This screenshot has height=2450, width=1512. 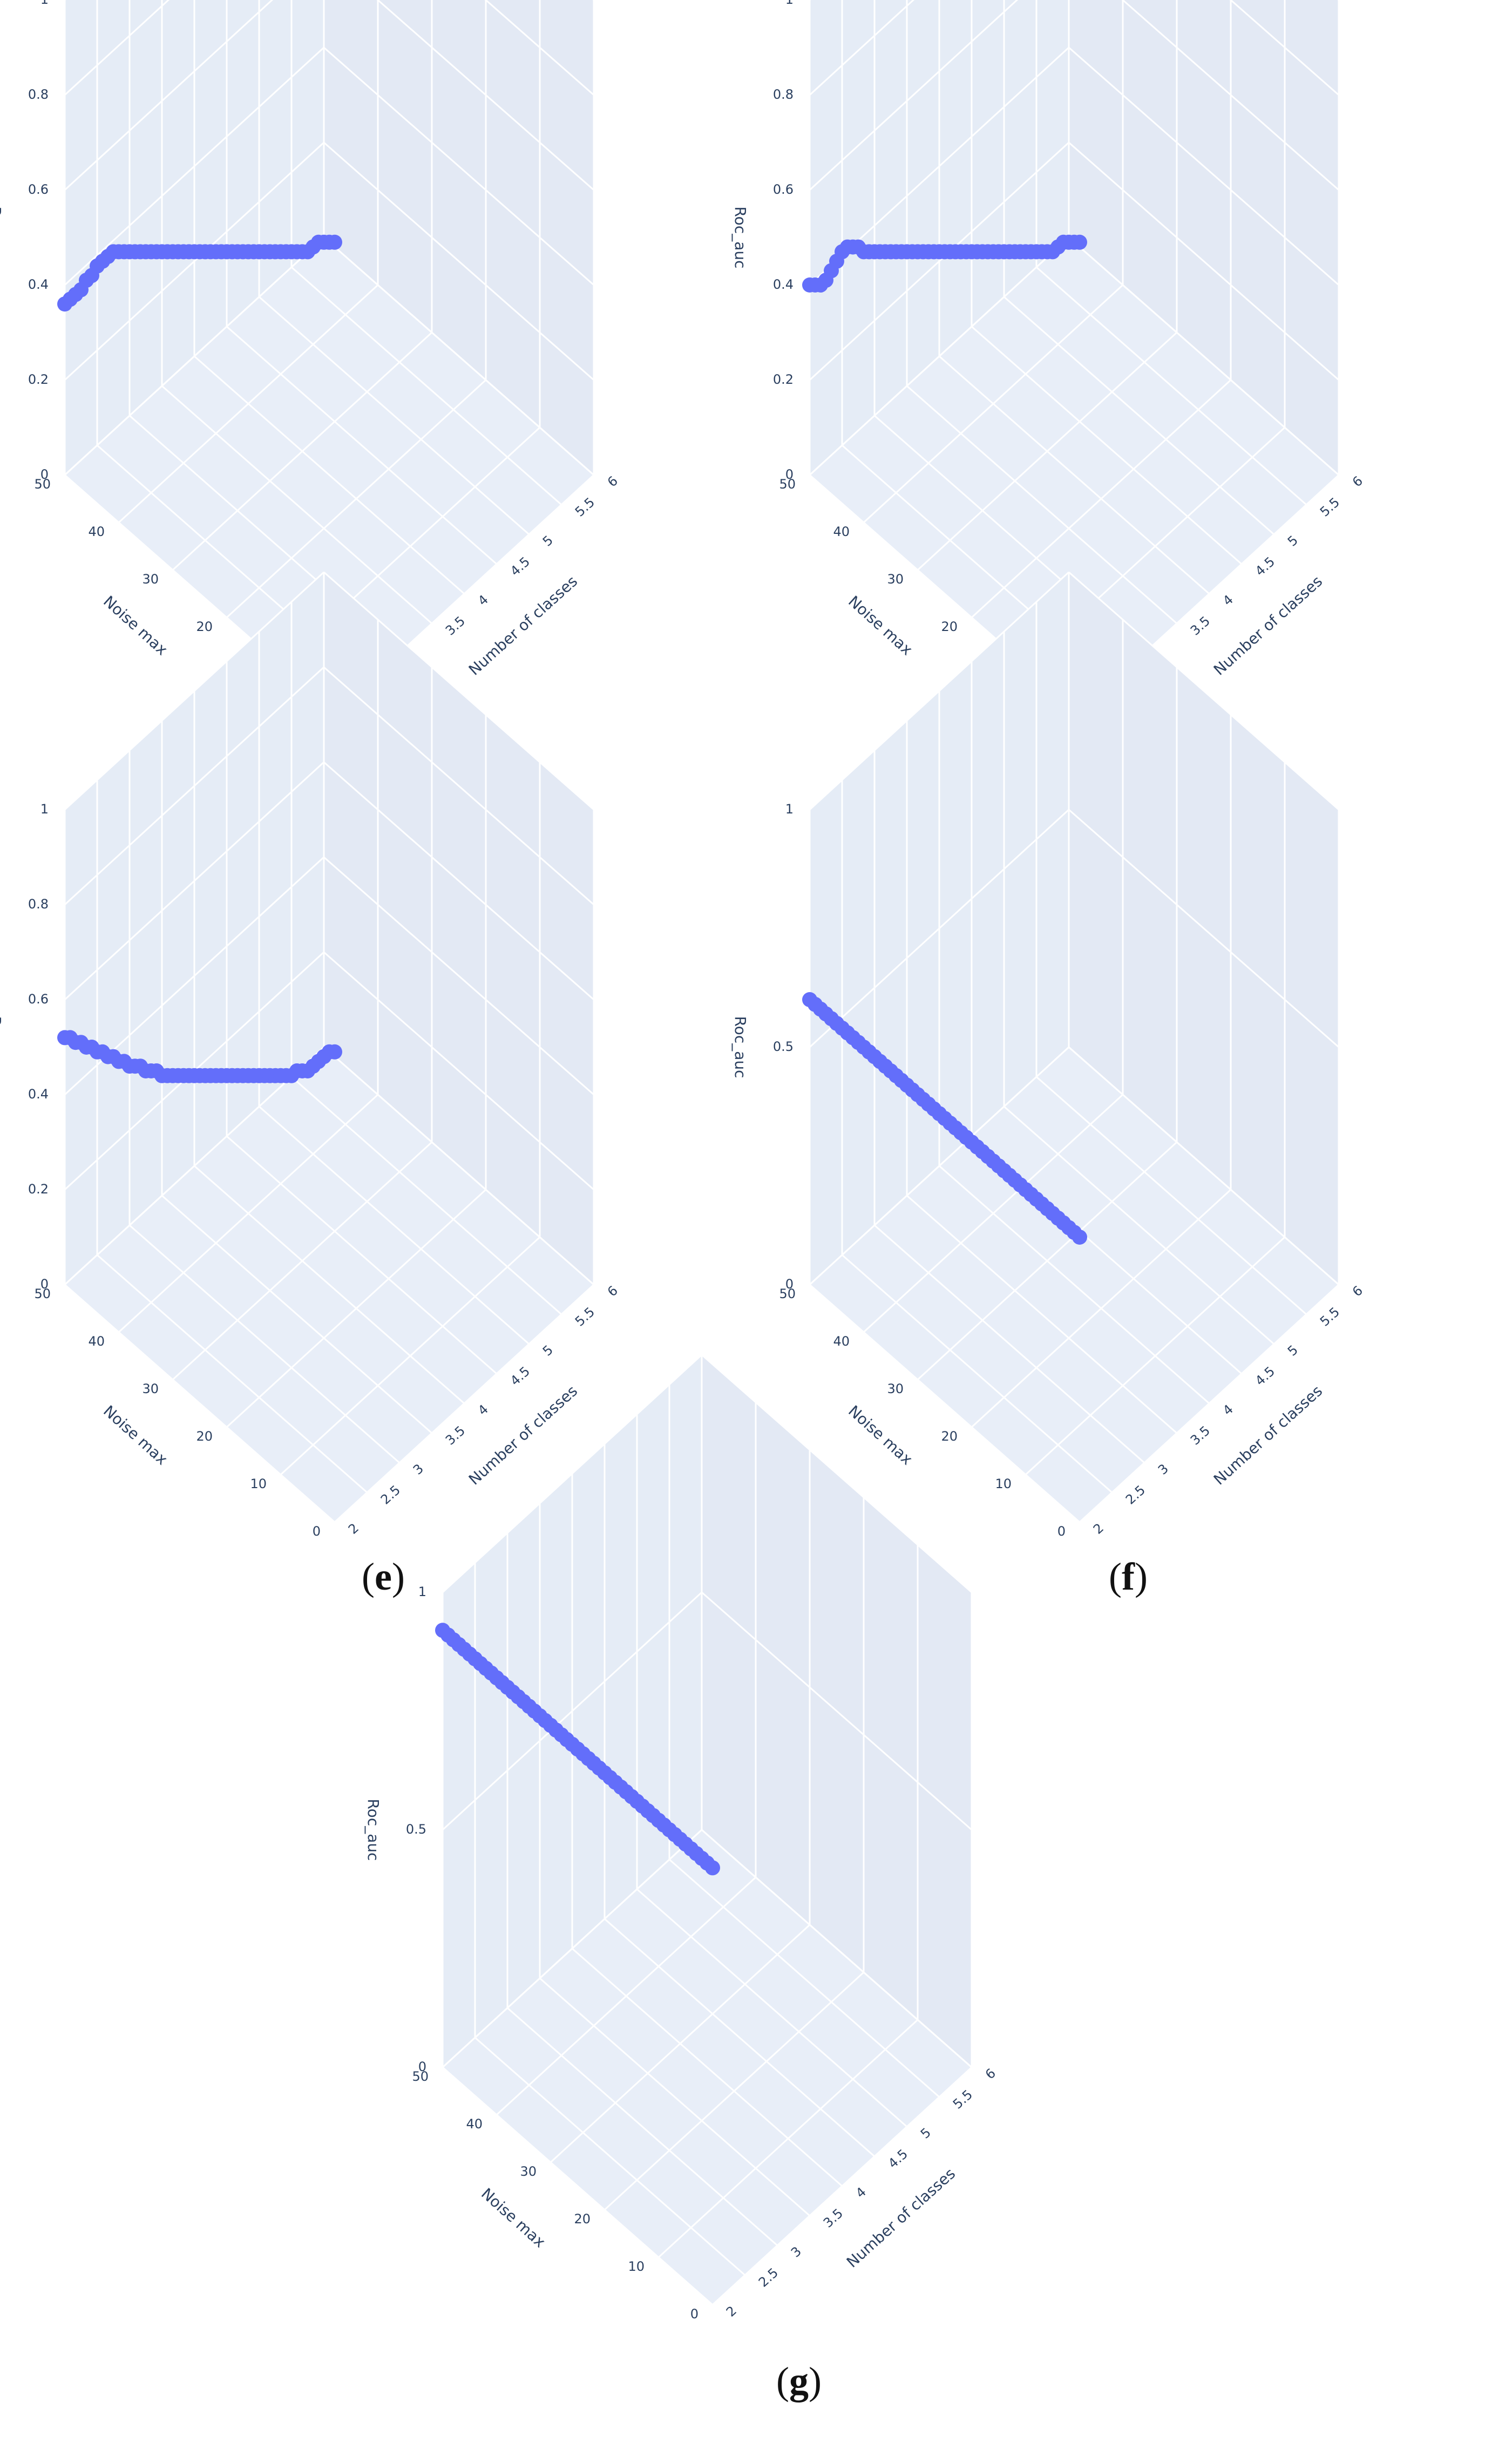 I want to click on back-pane-right, so click(x=459, y=238).